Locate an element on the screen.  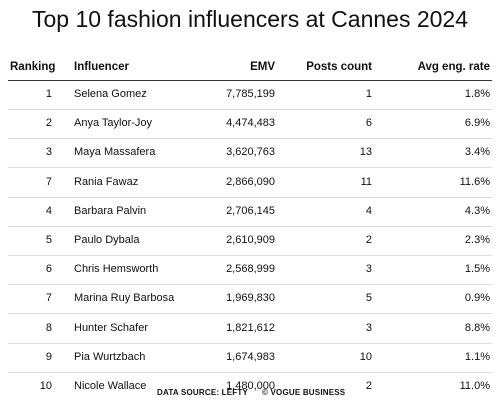
table-cell: Pia Wurtzbach is located at coordinates (110, 356).